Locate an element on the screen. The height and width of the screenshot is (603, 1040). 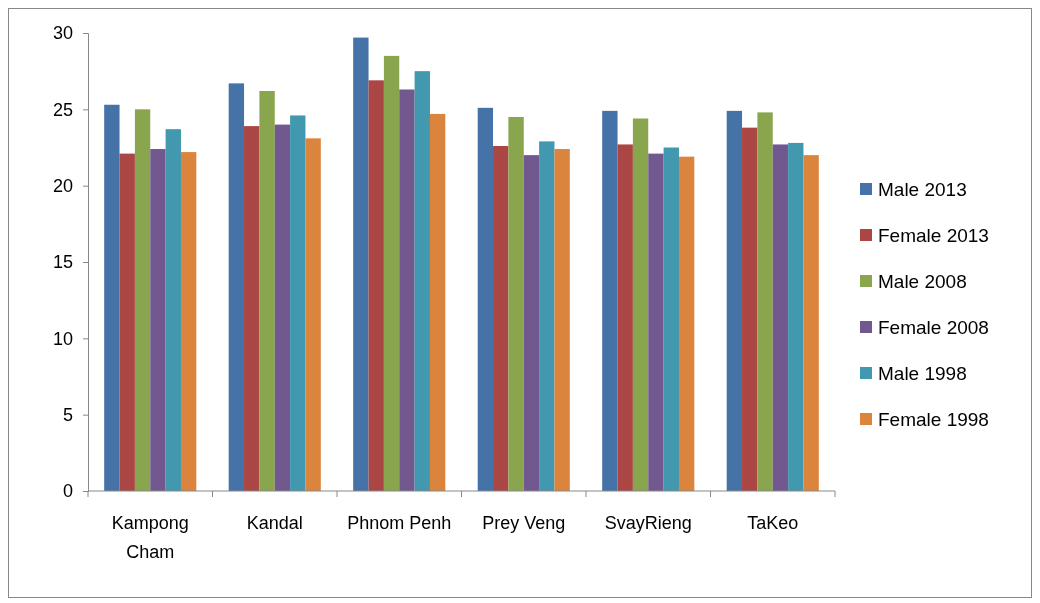
legend-label: Female 2008 is located at coordinates (933, 327).